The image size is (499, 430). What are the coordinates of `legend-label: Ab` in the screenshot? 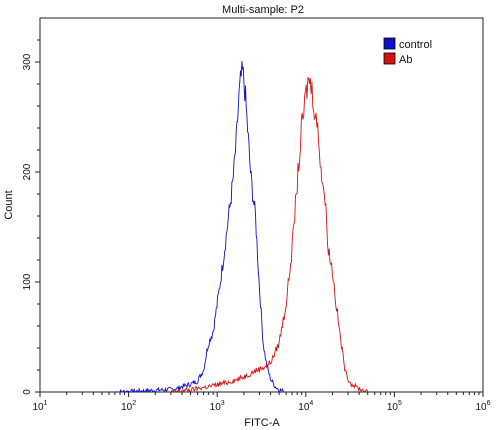 It's located at (405, 60).